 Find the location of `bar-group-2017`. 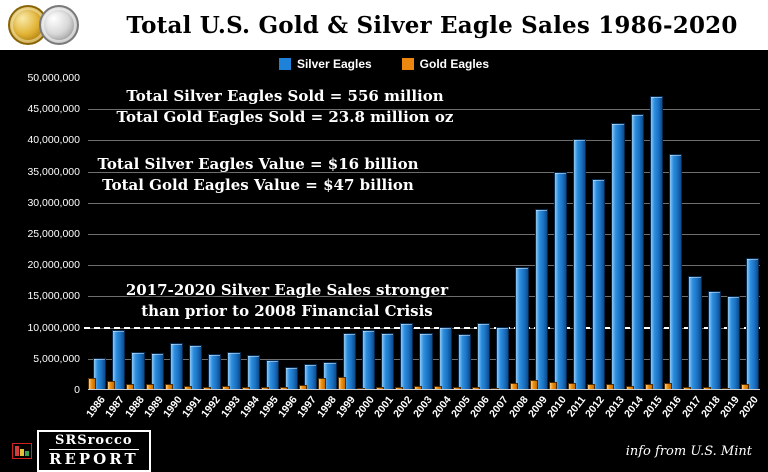

bar-group-2017 is located at coordinates (692, 233).